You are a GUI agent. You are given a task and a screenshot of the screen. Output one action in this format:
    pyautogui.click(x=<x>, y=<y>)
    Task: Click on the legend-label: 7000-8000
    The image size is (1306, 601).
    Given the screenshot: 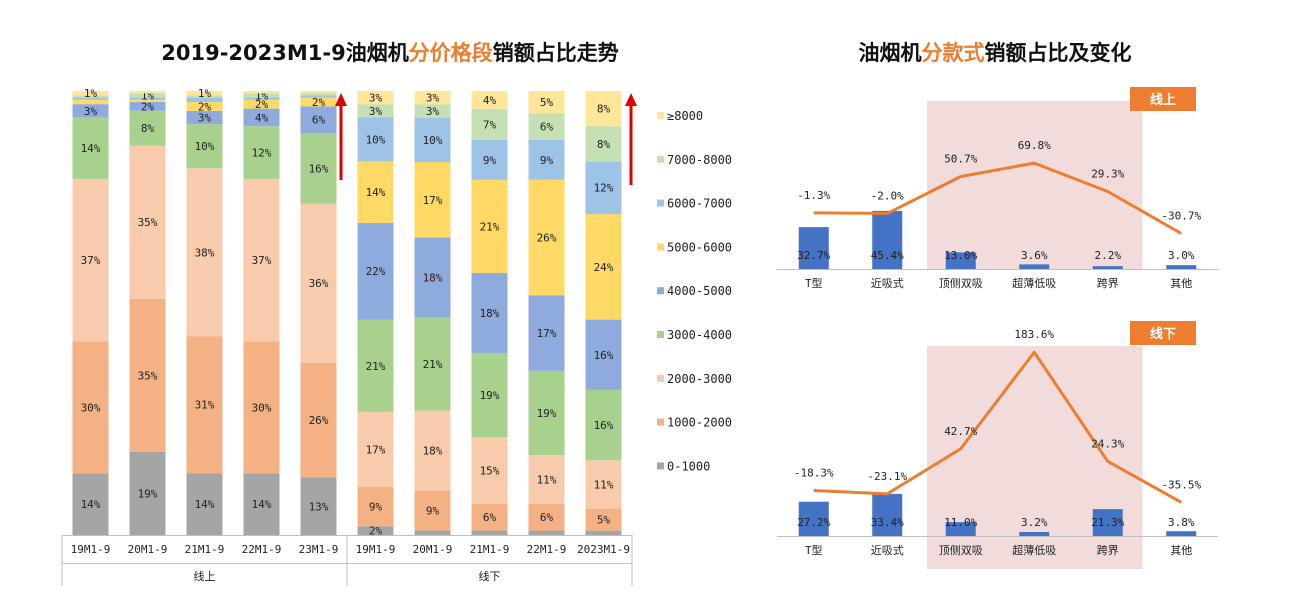 What is the action you would take?
    pyautogui.click(x=699, y=160)
    